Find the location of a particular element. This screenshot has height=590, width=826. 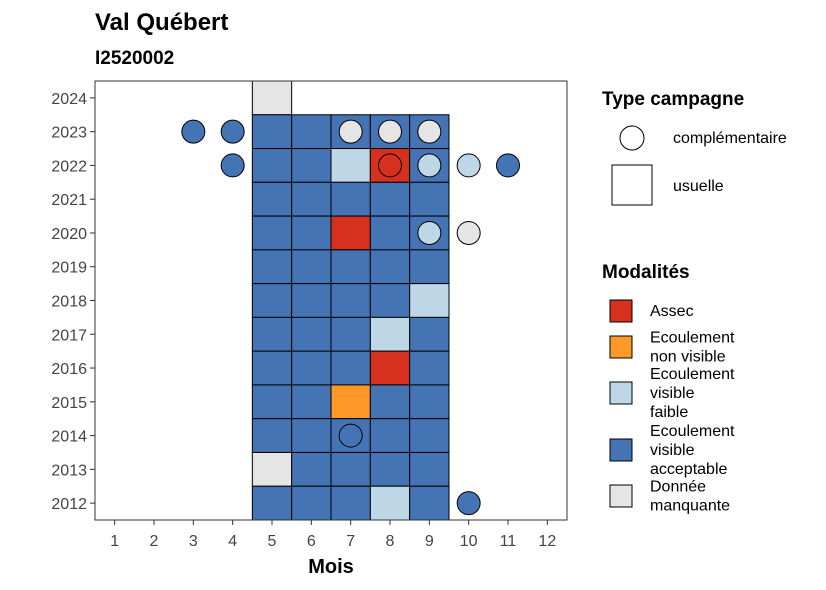

y-tick-label: 2012 is located at coordinates (69, 504).